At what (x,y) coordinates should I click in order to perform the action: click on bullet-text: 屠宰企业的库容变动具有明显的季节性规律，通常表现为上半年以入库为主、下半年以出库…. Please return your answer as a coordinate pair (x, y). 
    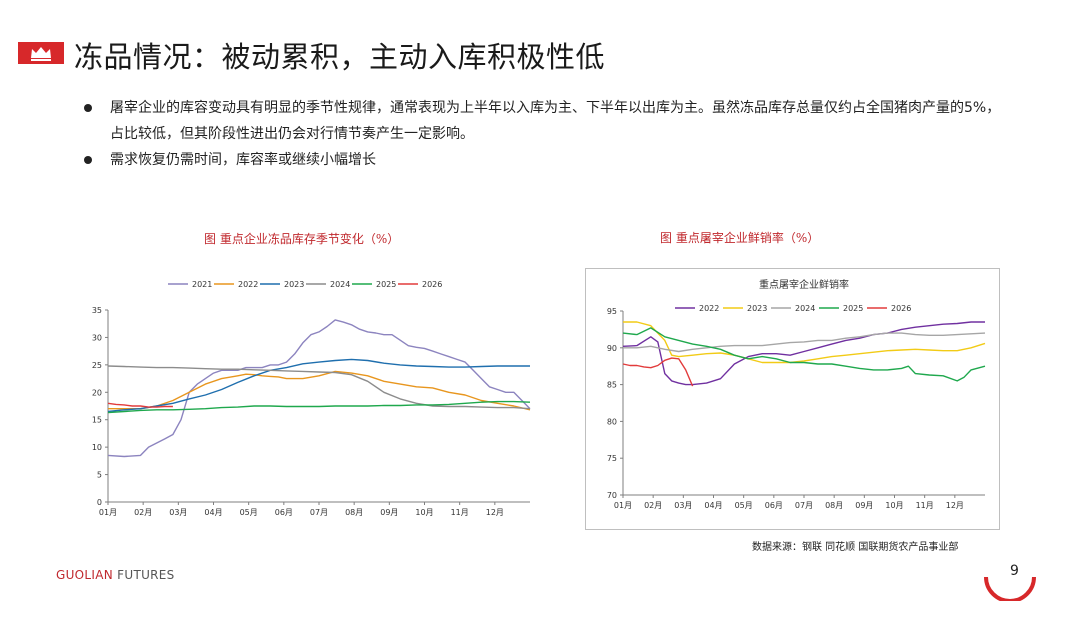
    Looking at the image, I should click on (555, 121).